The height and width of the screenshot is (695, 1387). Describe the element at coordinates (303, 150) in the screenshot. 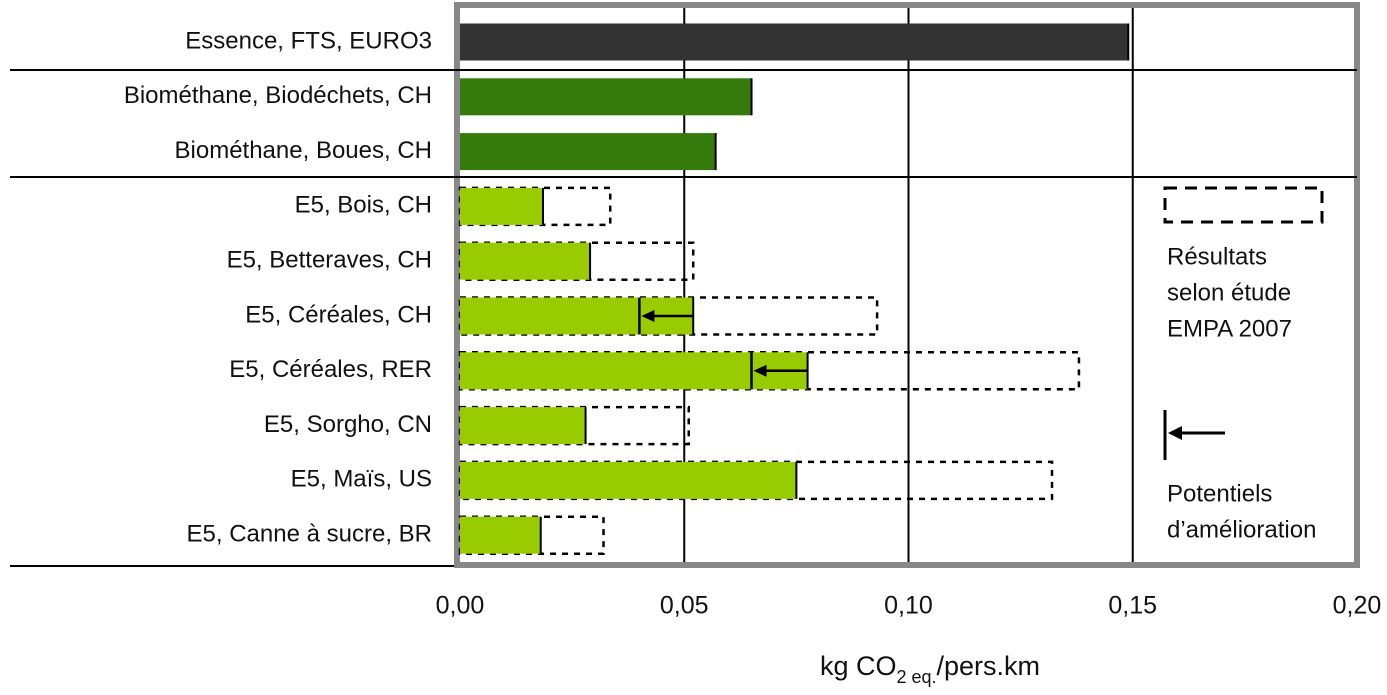

I see `category-label: Biométhane, Boues, CH` at that location.